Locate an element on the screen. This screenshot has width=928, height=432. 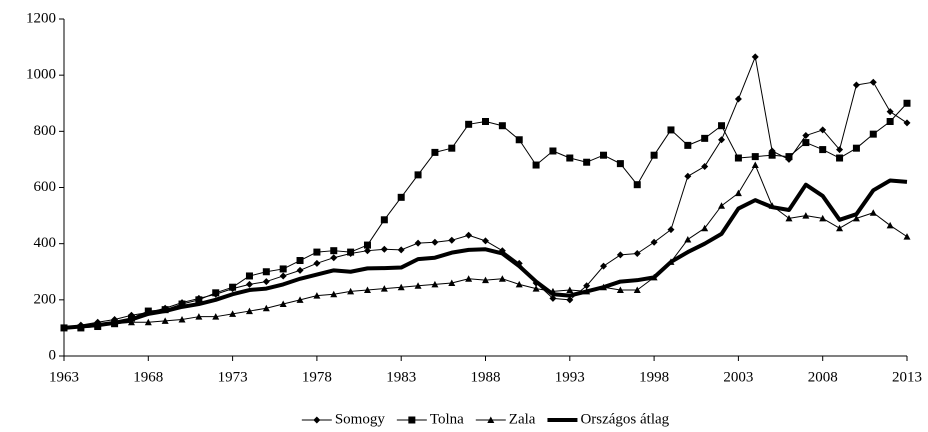
legend-item: Somogy is located at coordinates (343, 419).